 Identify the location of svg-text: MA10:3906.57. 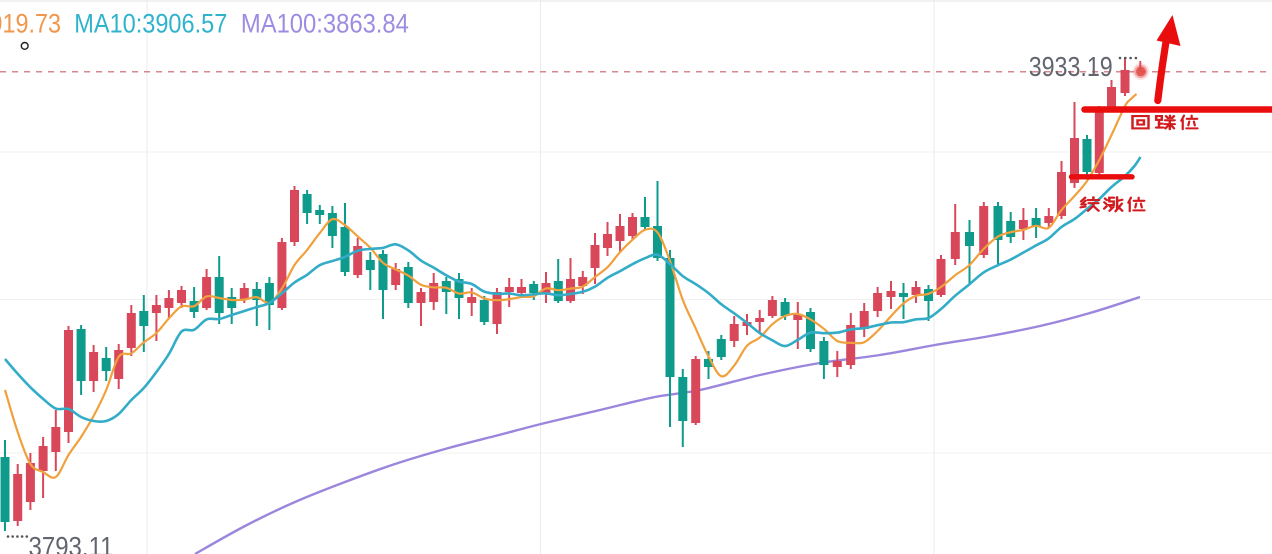
(150, 24).